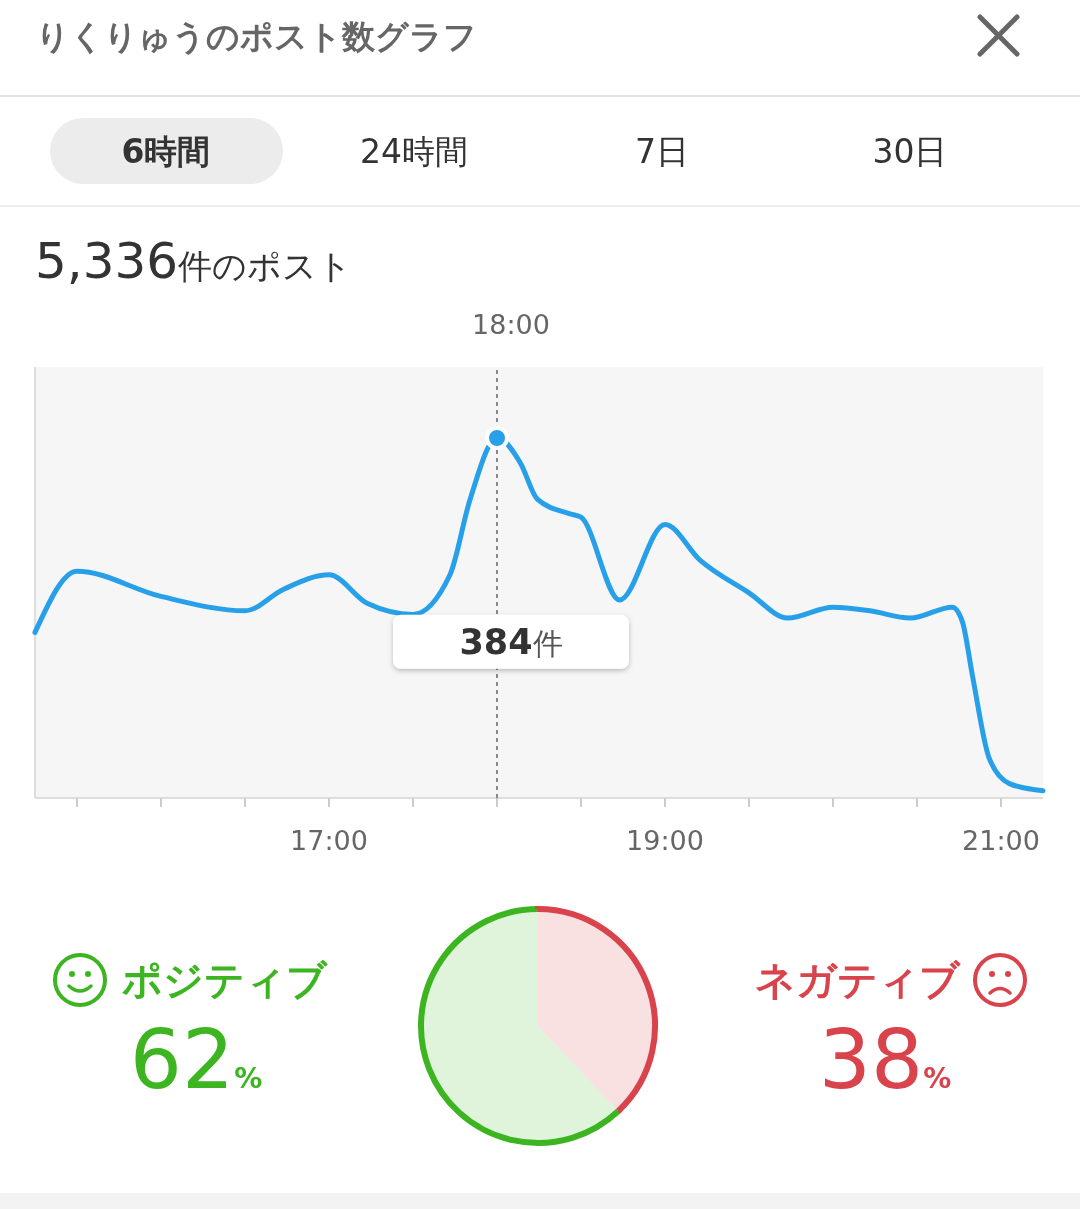 The image size is (1080, 1209). Describe the element at coordinates (665, 840) in the screenshot. I see `x-tick-label: 19:00` at that location.